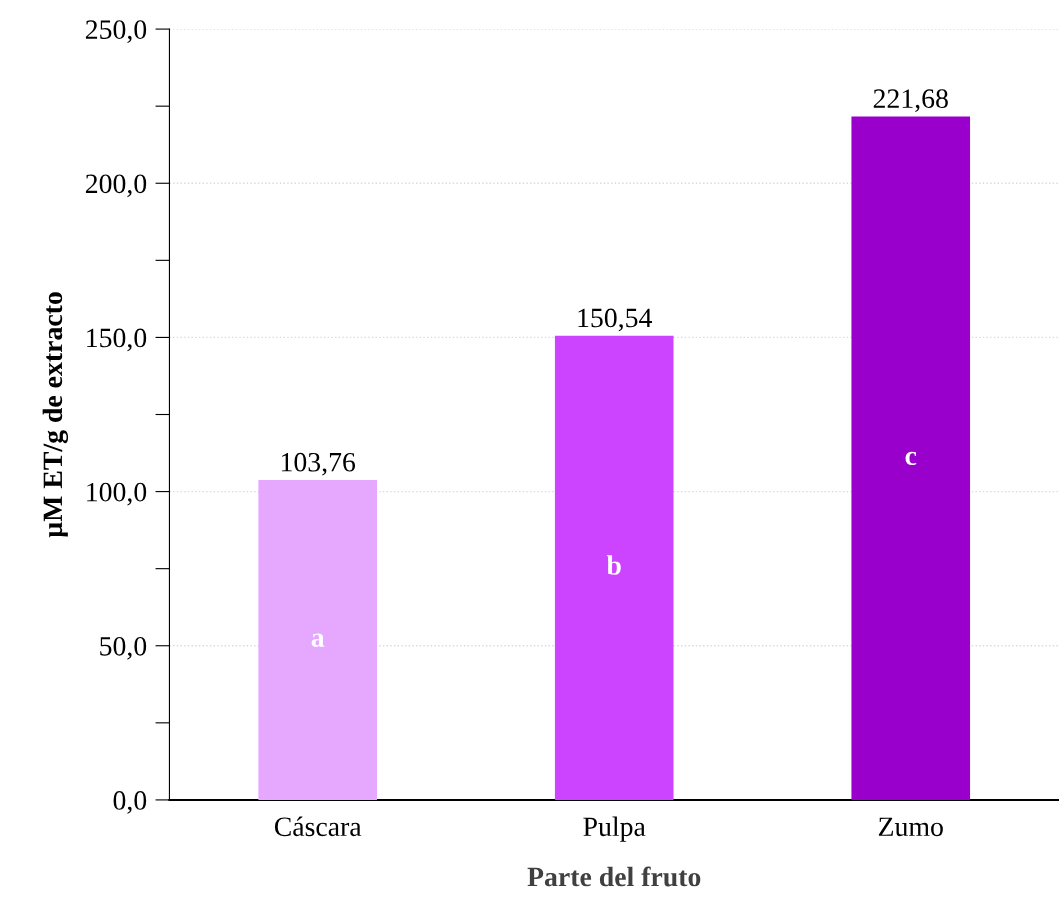 The image size is (1059, 909). I want to click on x-tick-label: Cáscara, so click(318, 826).